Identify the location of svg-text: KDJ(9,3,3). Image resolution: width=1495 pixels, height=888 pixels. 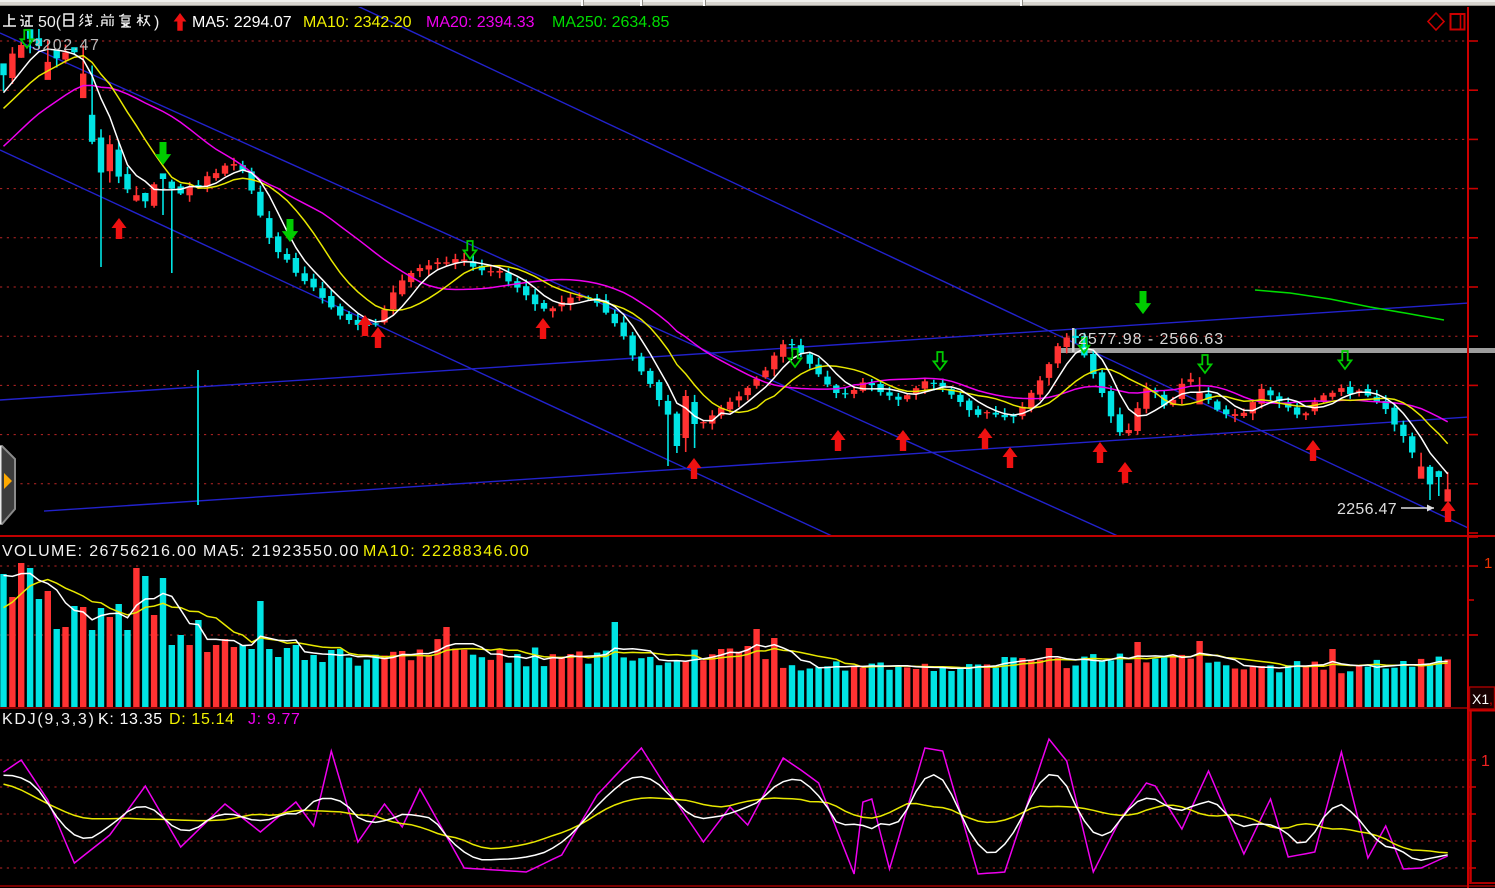
(48, 719).